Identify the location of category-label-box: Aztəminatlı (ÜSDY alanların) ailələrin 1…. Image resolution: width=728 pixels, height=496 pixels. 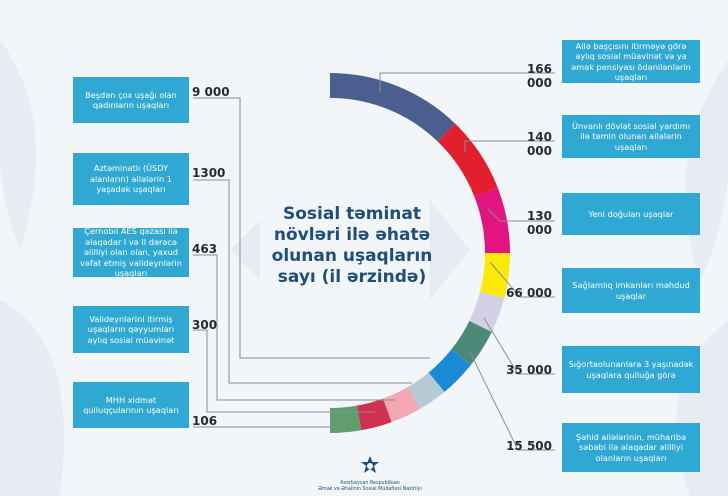
(131, 179).